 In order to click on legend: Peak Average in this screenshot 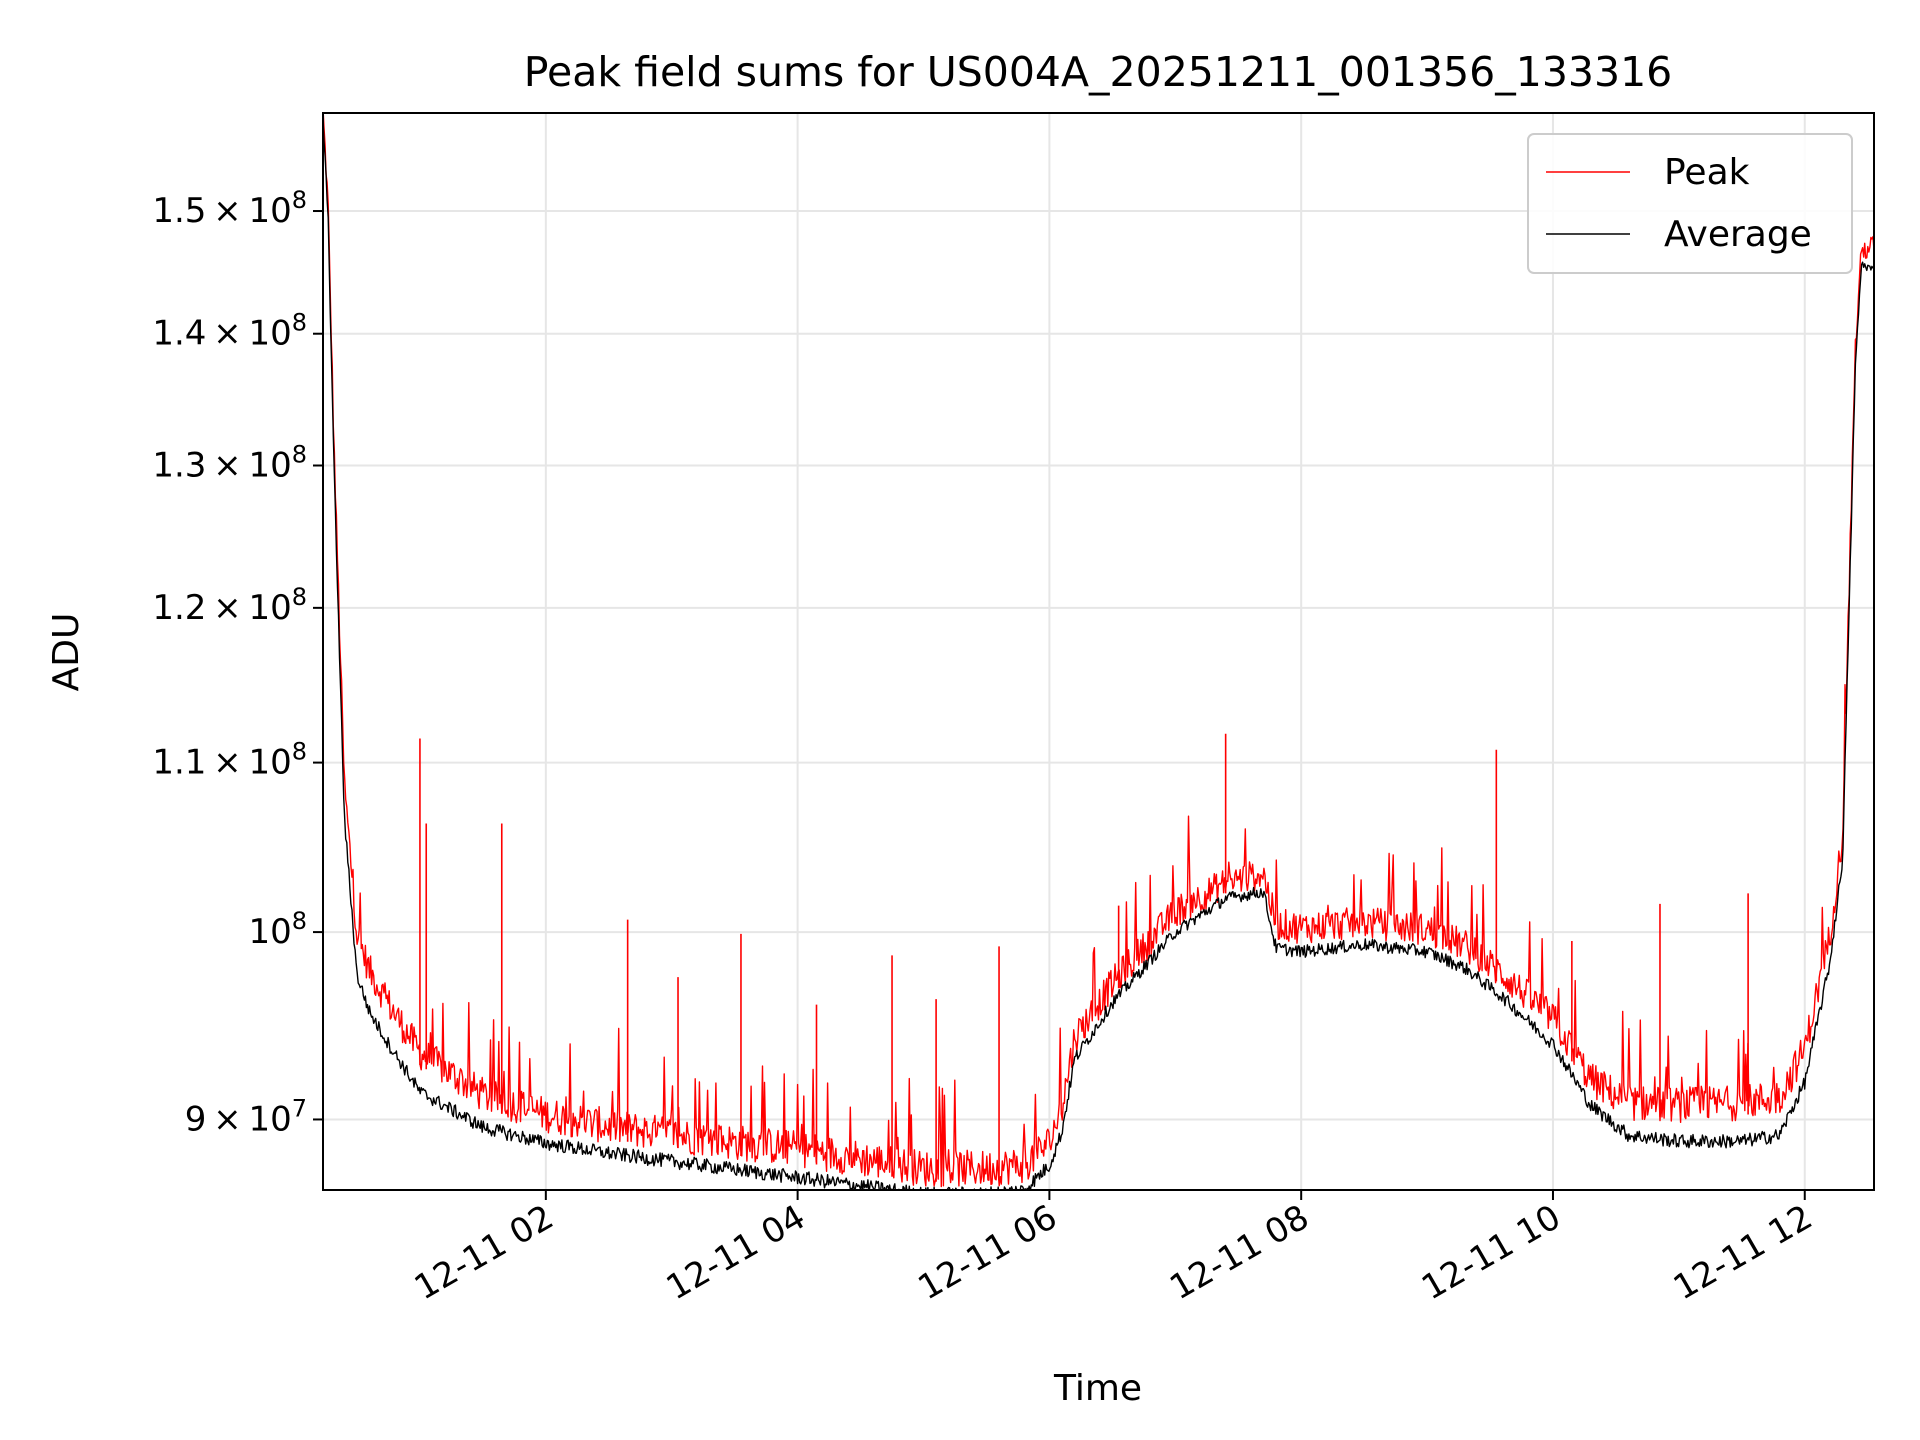, I will do `click(1690, 203)`.